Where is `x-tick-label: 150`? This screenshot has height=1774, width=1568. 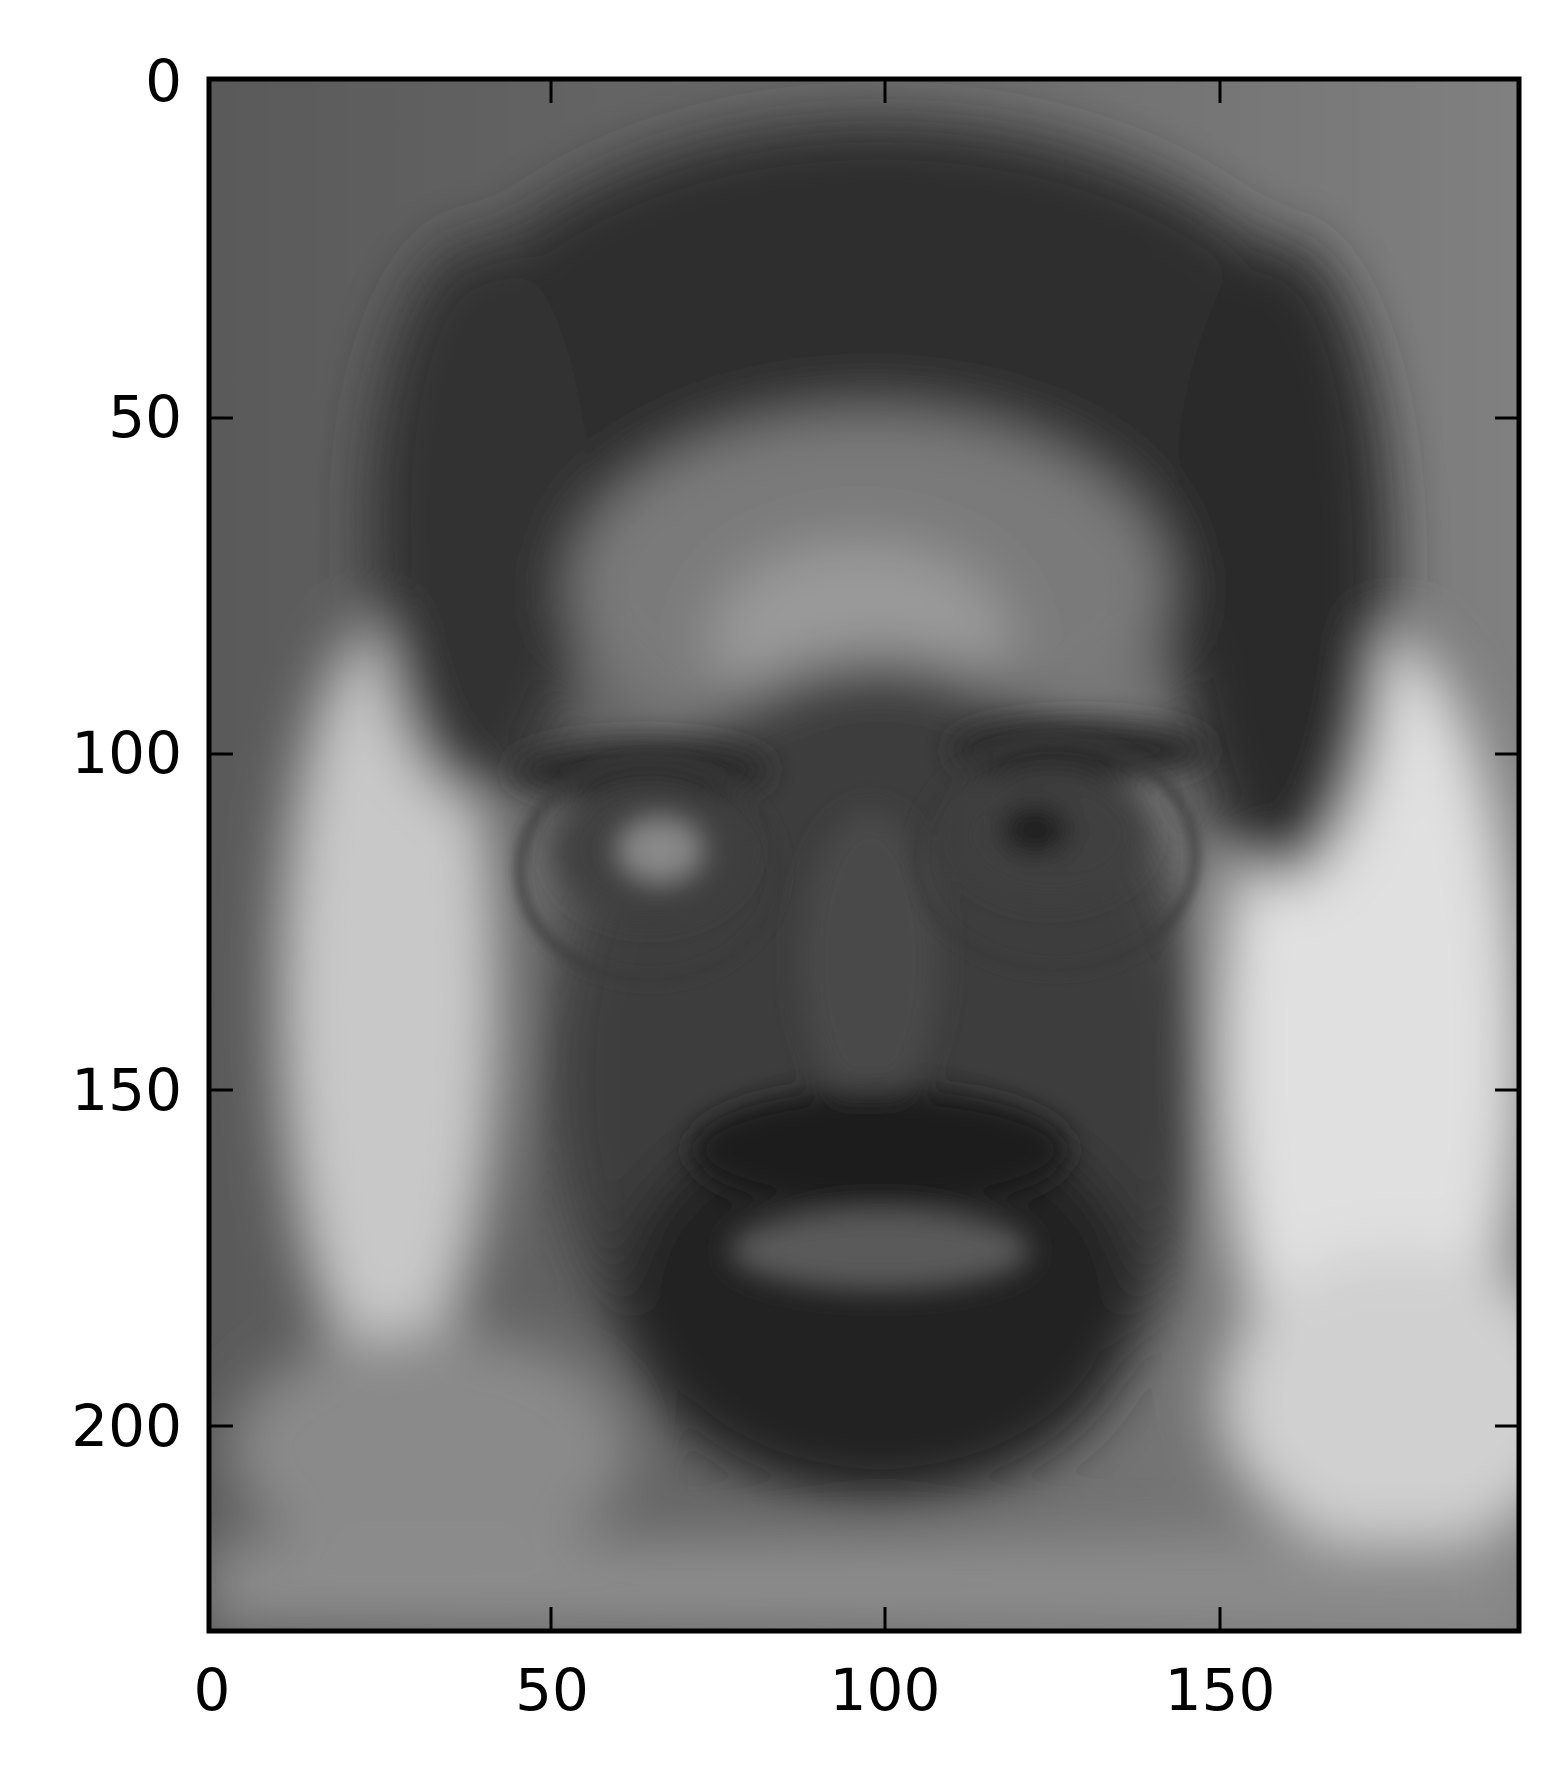 x-tick-label: 150 is located at coordinates (1220, 1690).